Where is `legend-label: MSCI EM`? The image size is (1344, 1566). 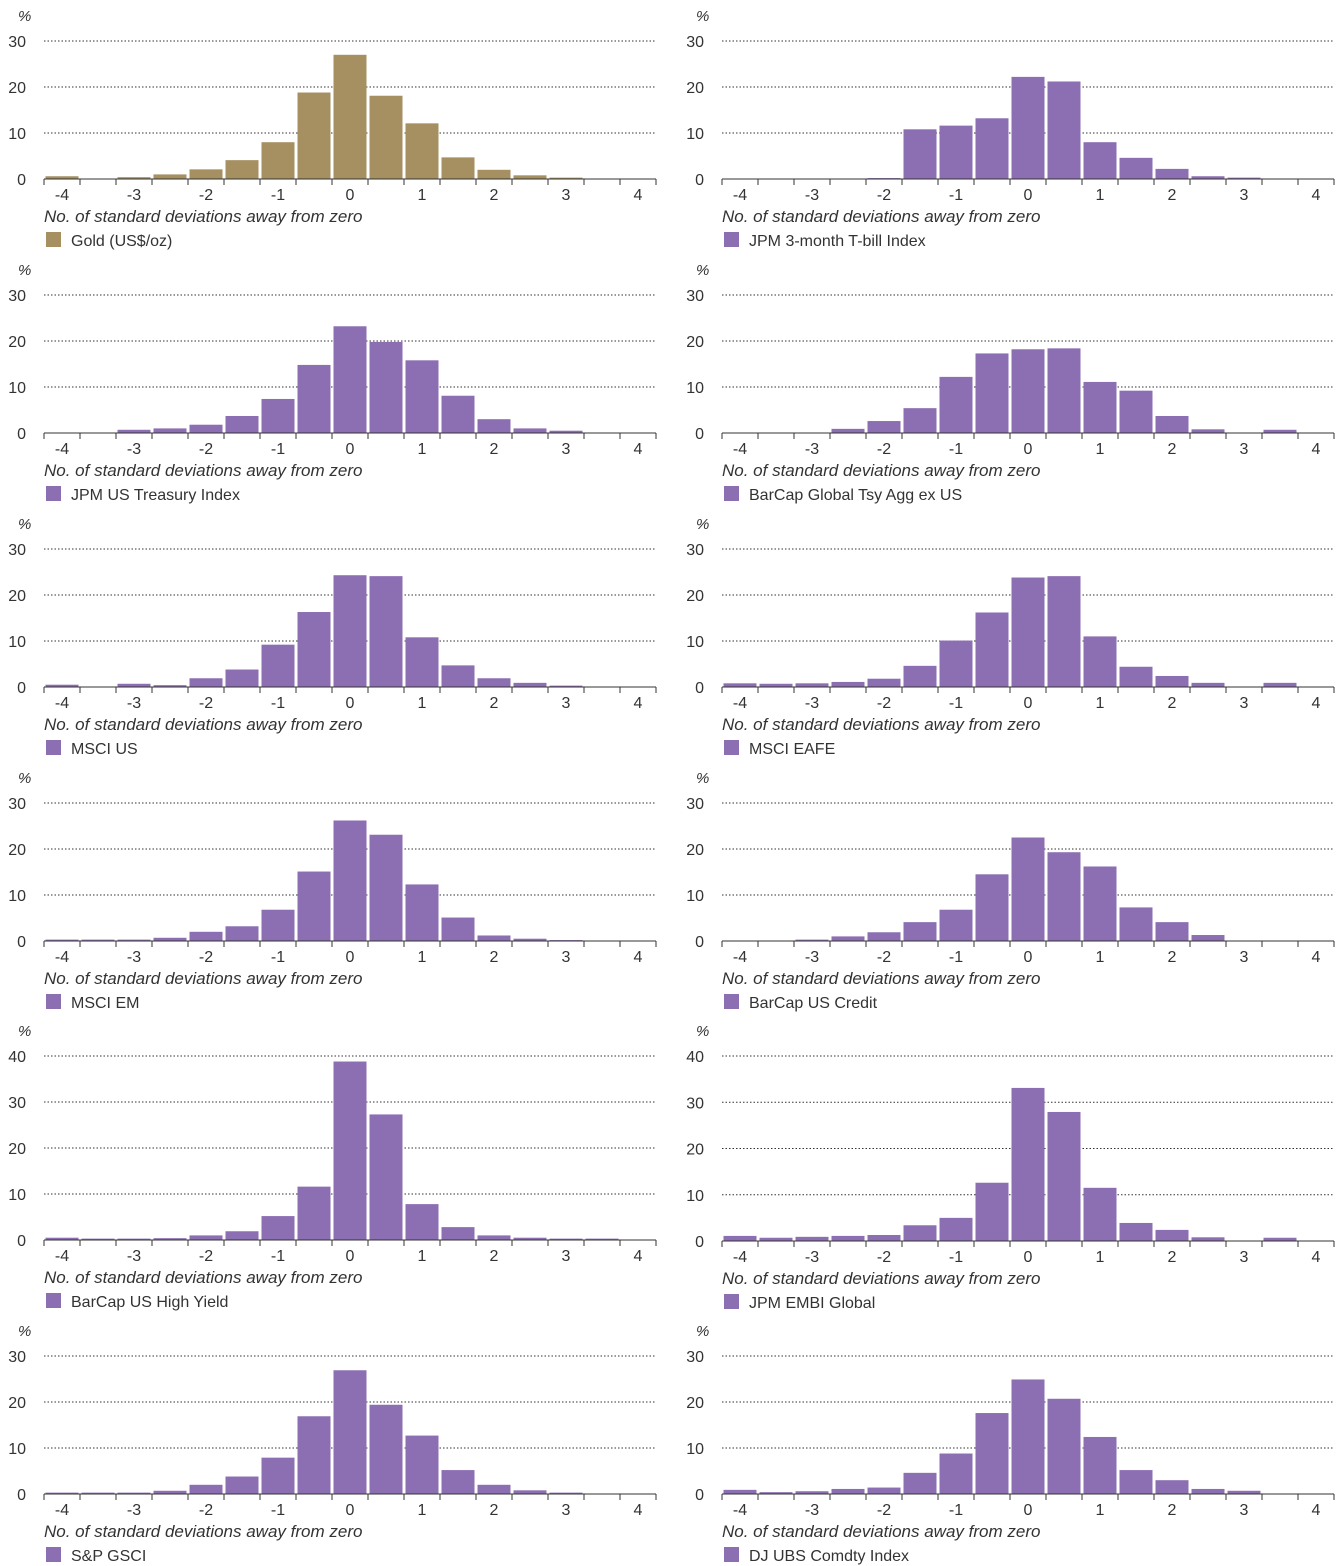
legend-label: MSCI EM is located at coordinates (105, 1003).